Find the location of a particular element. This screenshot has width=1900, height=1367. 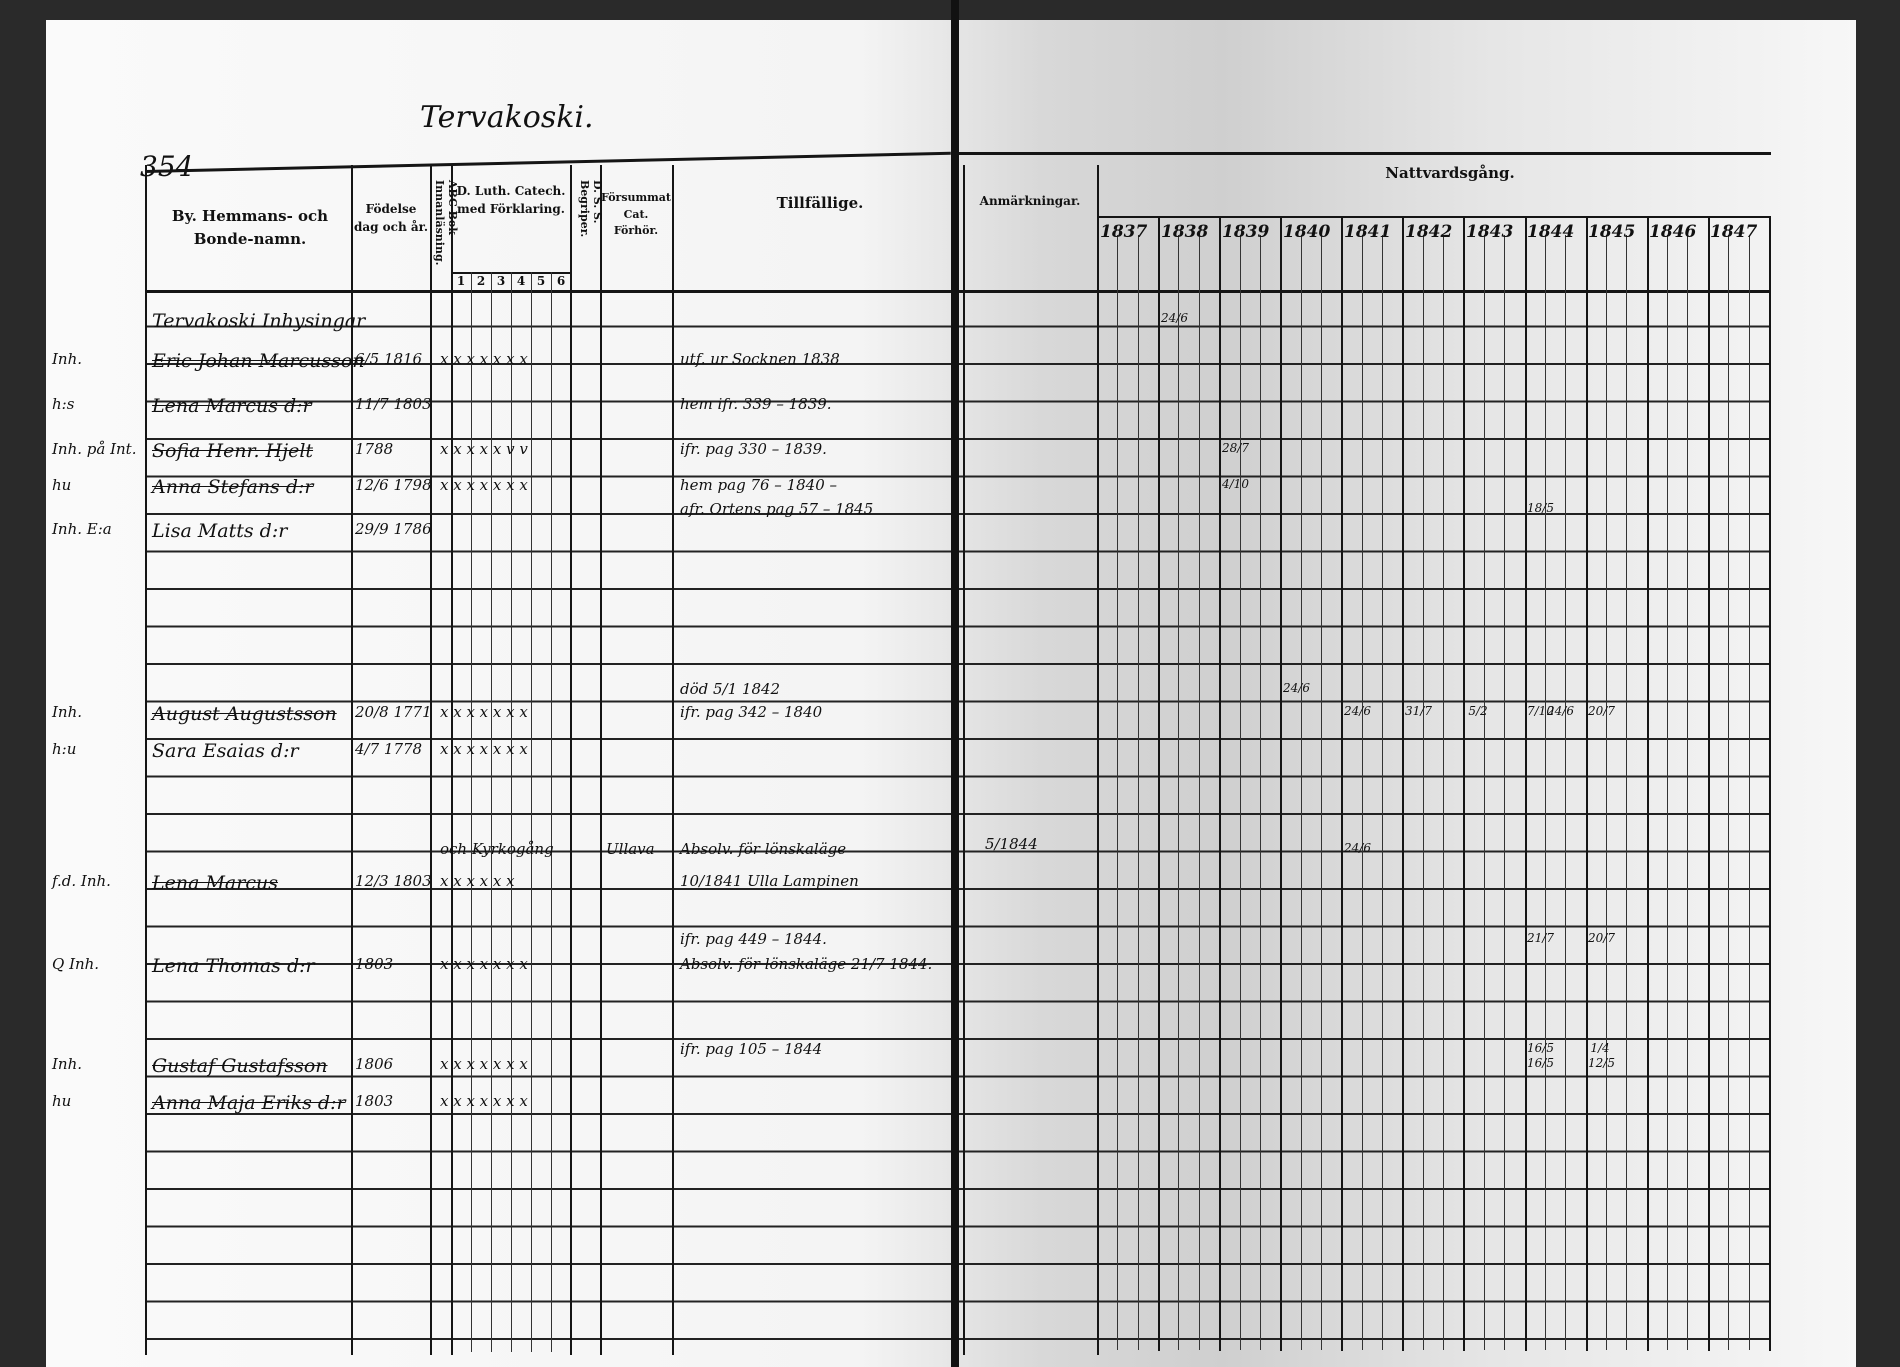

place-title: Tervakoski. is located at coordinates (507, 117).